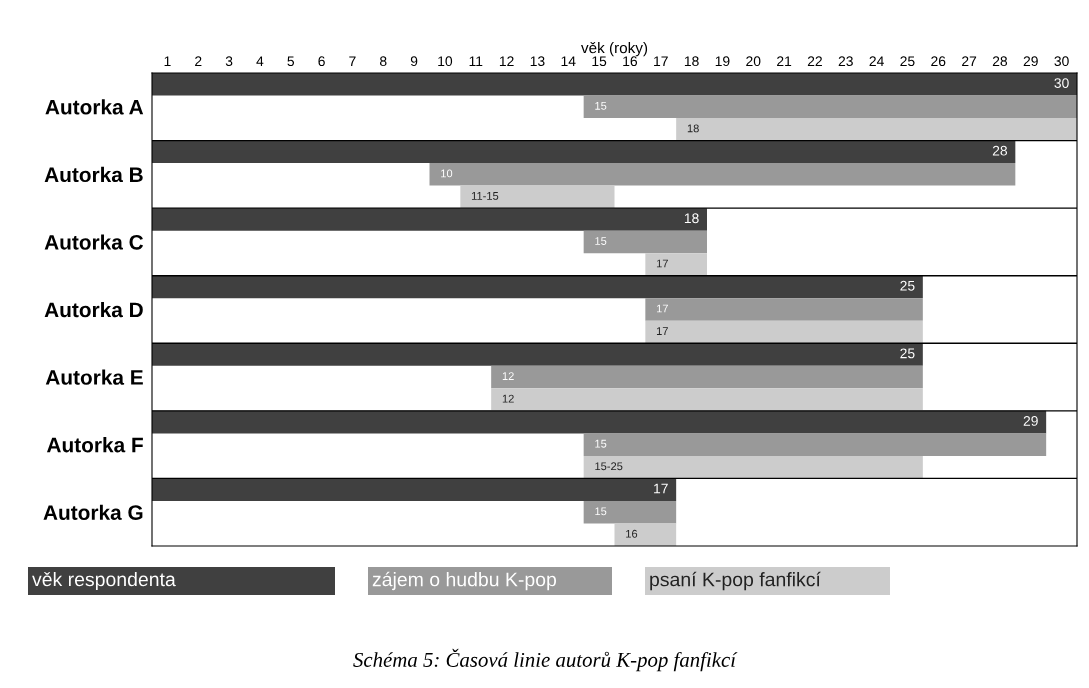 The image size is (1089, 688). What do you see at coordinates (447, 173) in the screenshot?
I see `annotation: 10` at bounding box center [447, 173].